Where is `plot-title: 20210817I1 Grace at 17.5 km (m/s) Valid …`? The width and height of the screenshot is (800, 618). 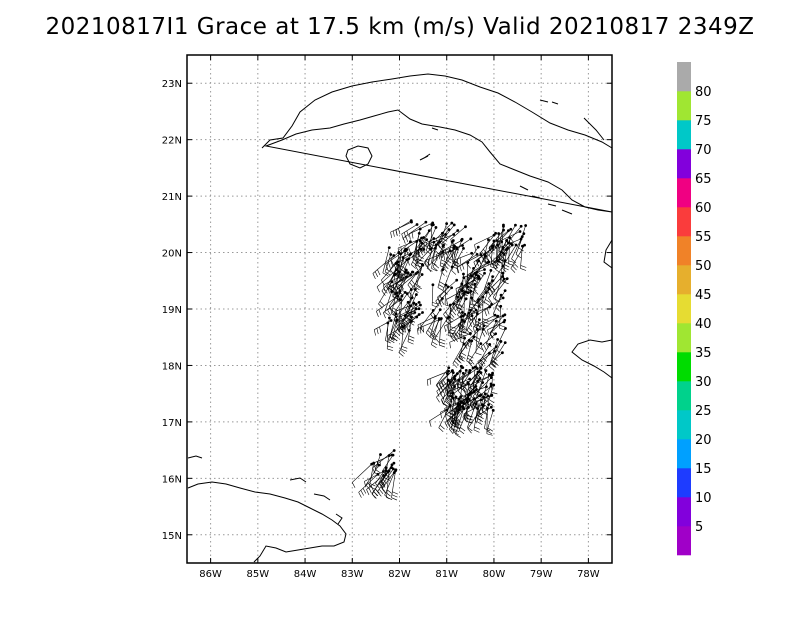 plot-title: 20210817I1 Grace at 17.5 km (m/s) Valid … is located at coordinates (400, 27).